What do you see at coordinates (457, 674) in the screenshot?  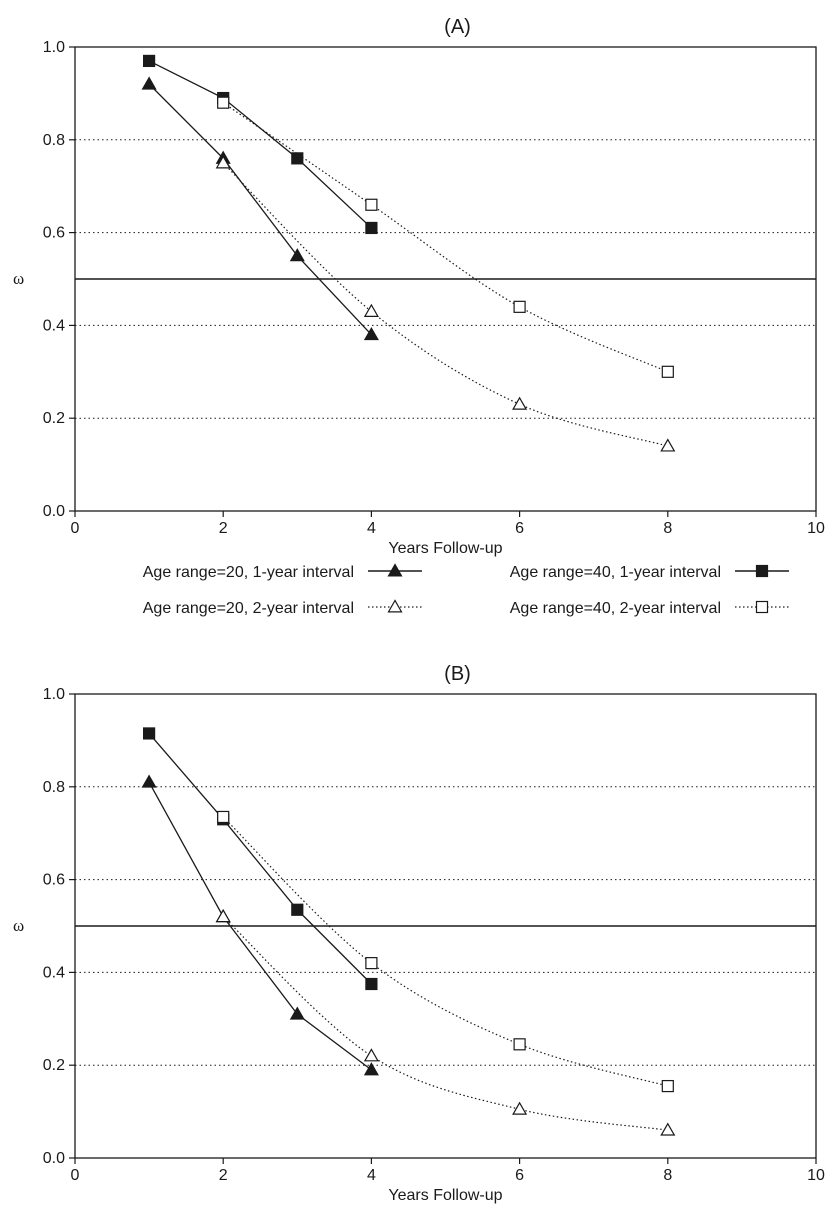 I see `chart-title: (B)` at bounding box center [457, 674].